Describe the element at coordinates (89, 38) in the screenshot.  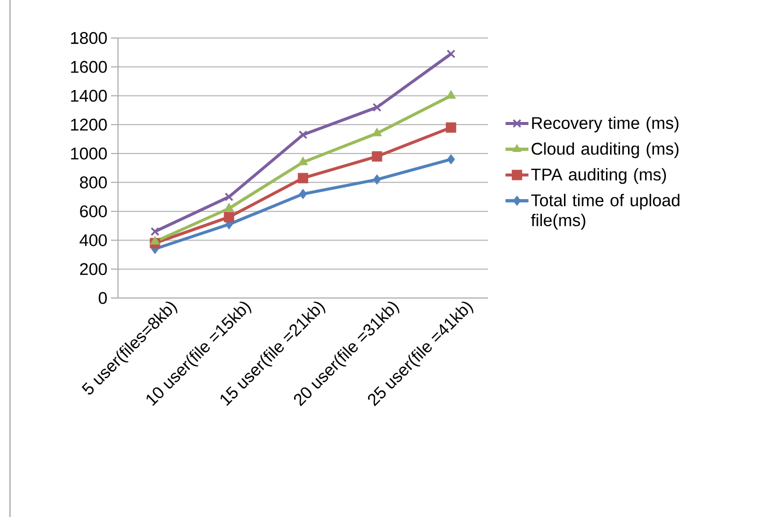
I see `y-tick-label: 1800` at that location.